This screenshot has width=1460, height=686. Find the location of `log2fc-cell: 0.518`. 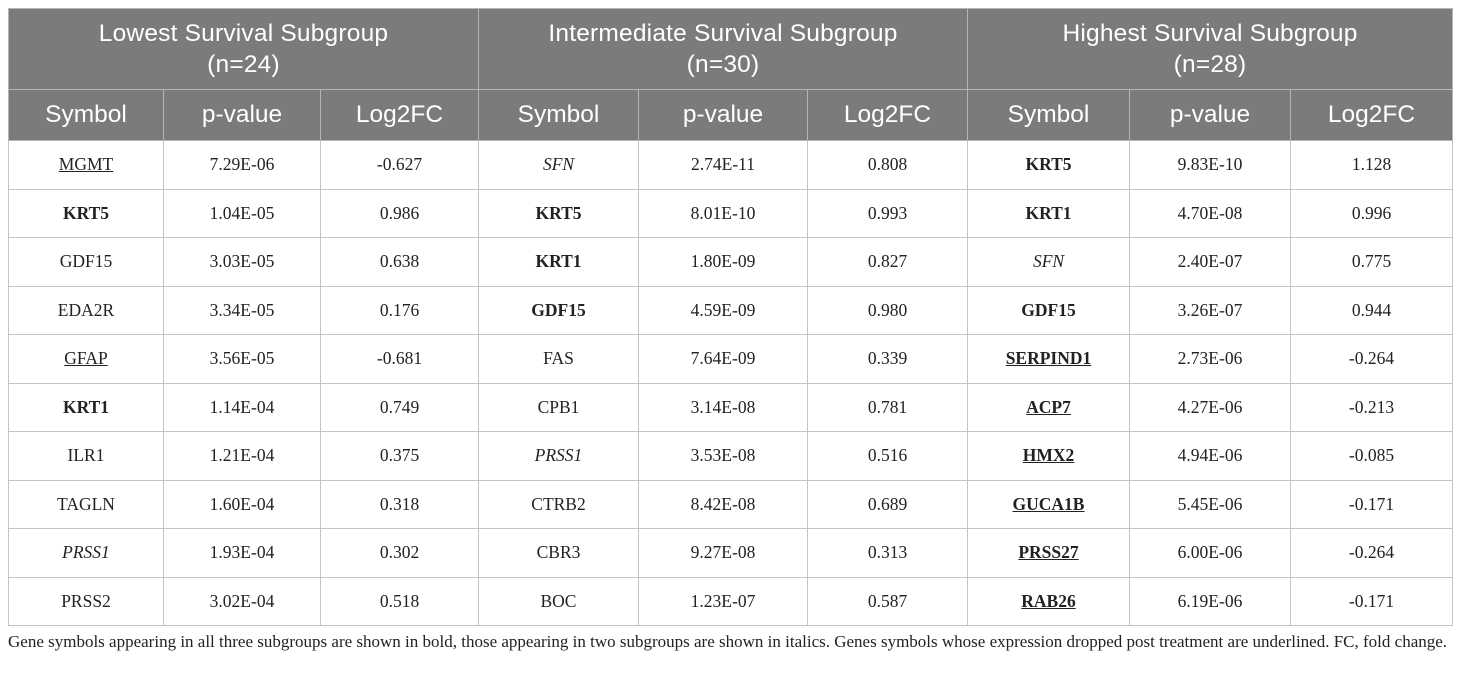

log2fc-cell: 0.518 is located at coordinates (399, 601).